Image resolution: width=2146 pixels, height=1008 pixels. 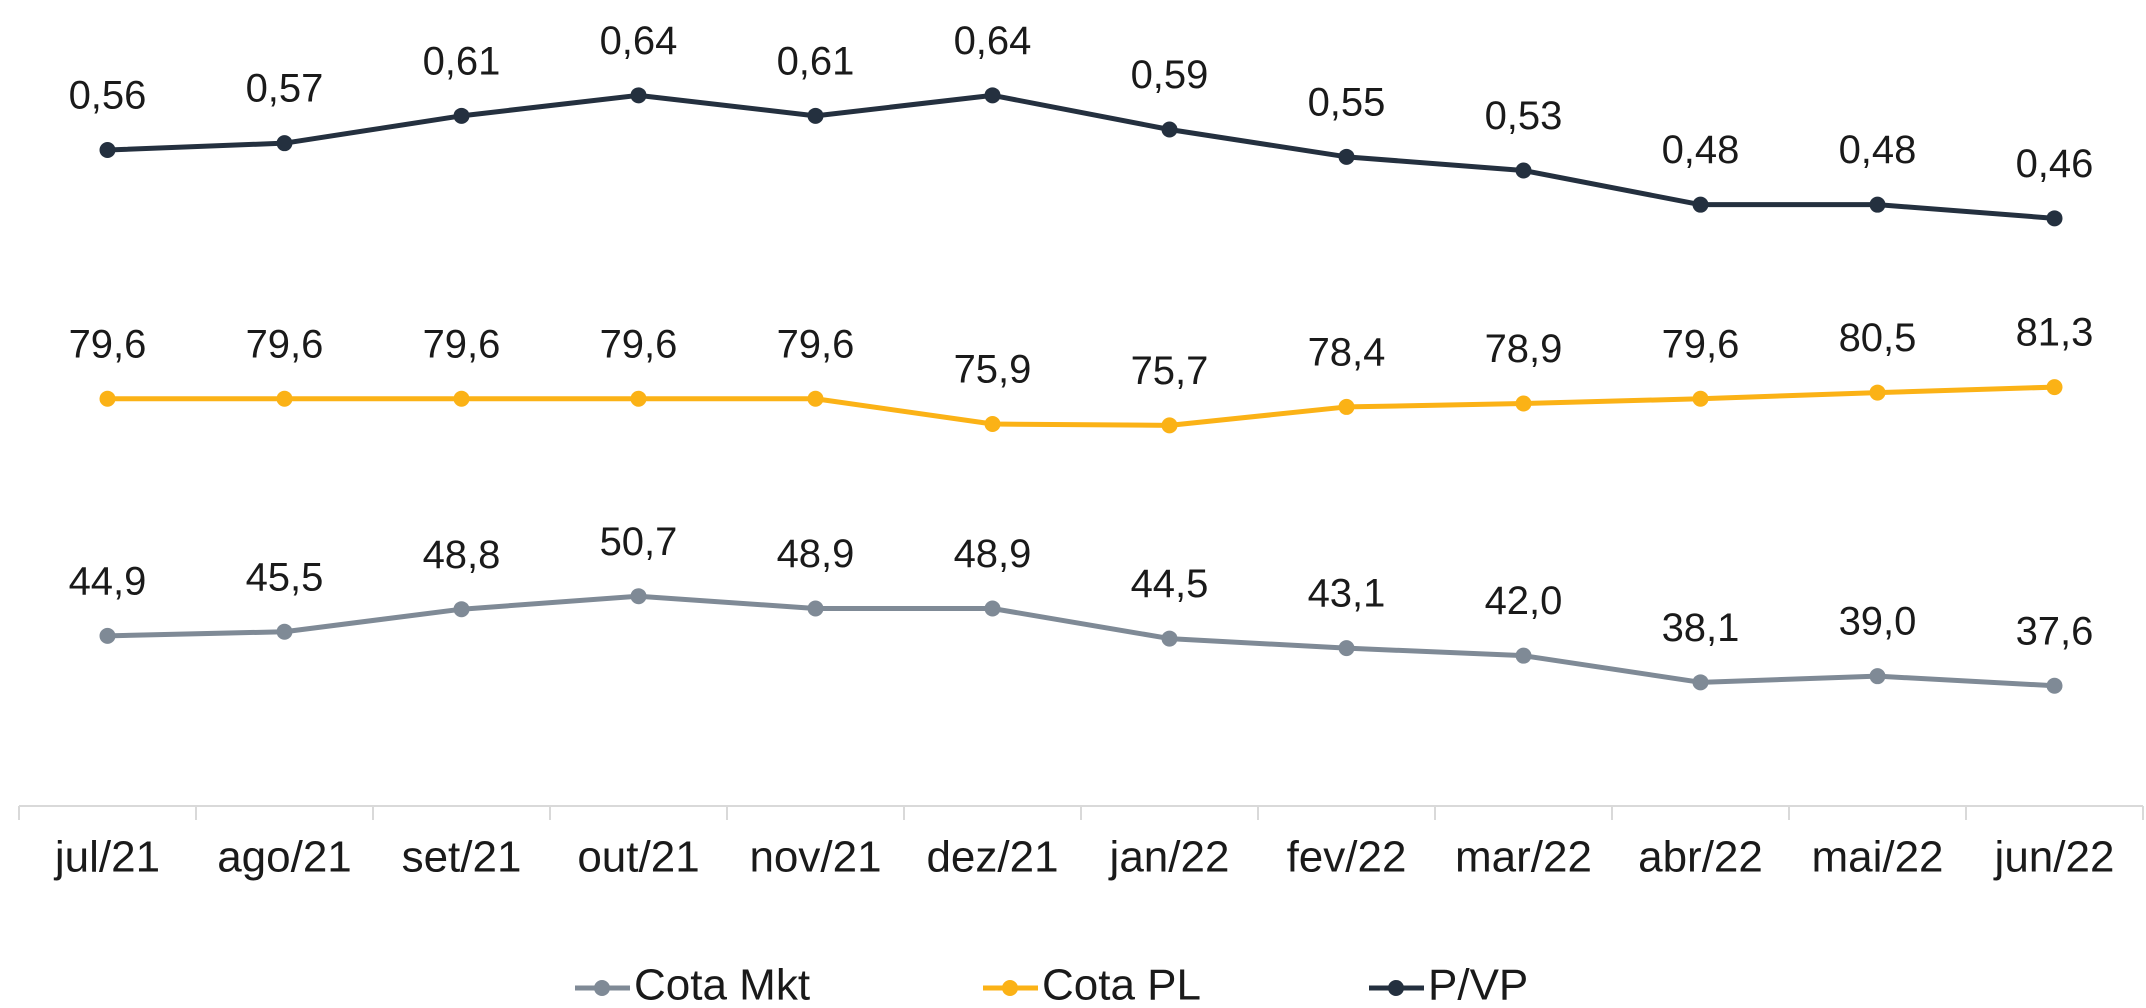 I want to click on data-label: 75,9, so click(x=993, y=370).